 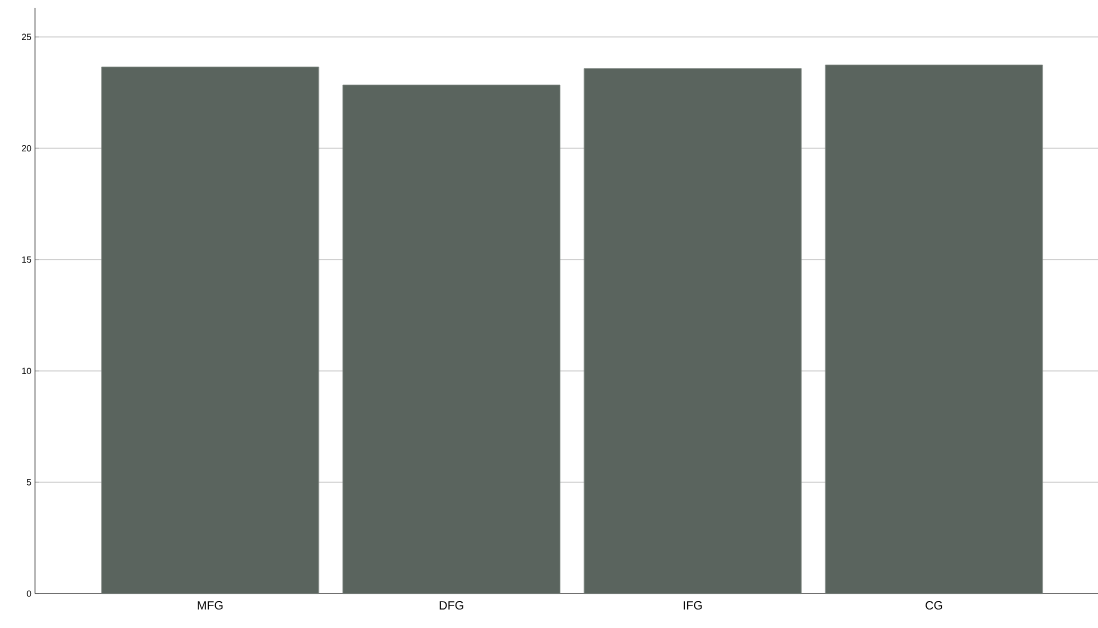 I want to click on x-tick-label: IFG, so click(x=692, y=605).